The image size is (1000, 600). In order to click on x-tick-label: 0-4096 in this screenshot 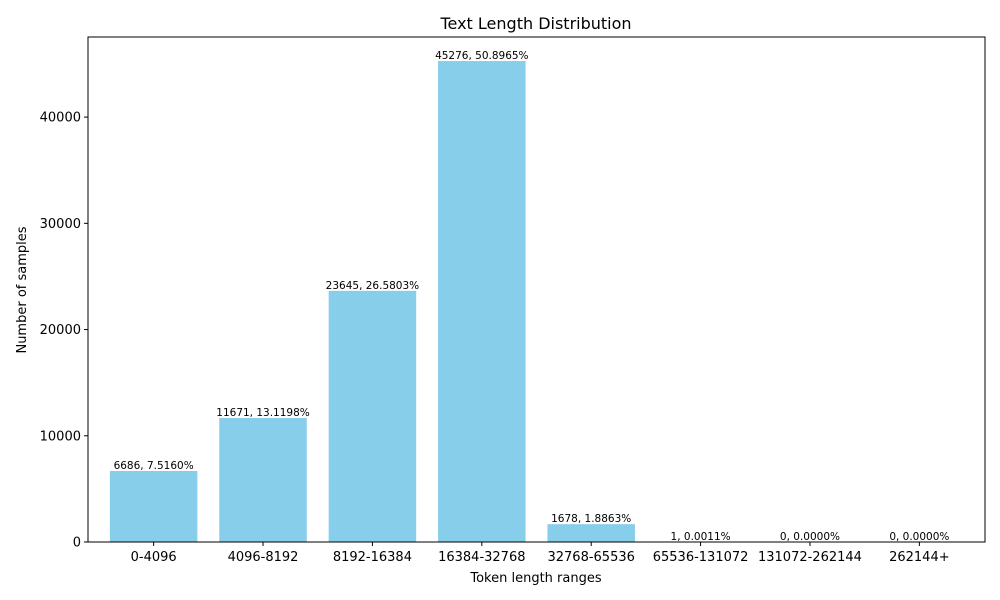, I will do `click(154, 557)`.